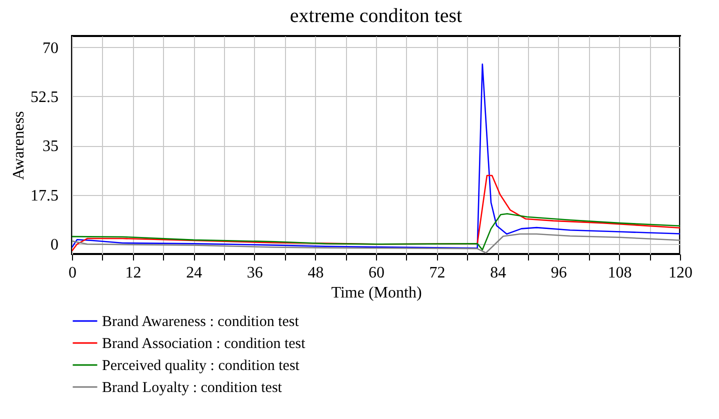  Describe the element at coordinates (44, 97) in the screenshot. I see `y-tick-label: 52.5` at that location.